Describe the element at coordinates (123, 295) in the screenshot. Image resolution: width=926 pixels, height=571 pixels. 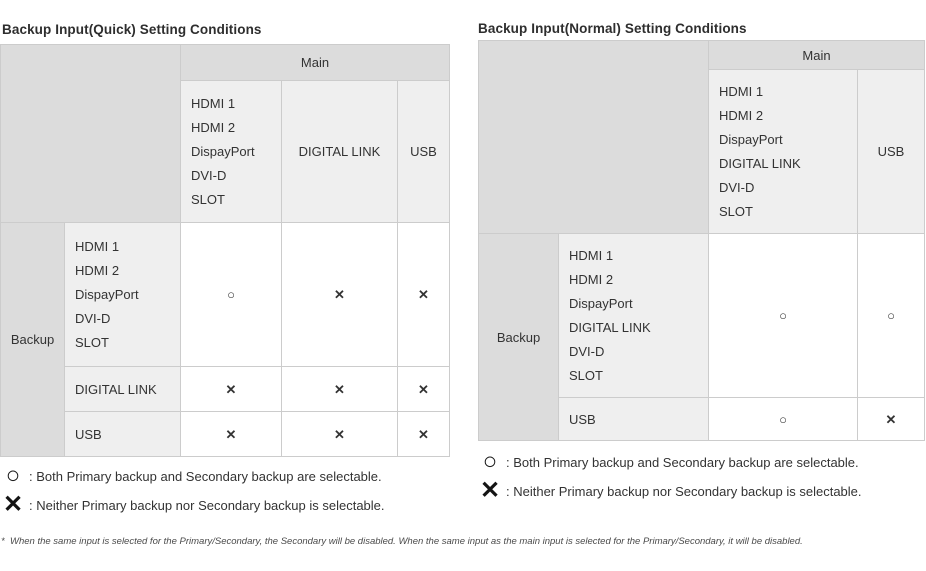
I see `row-label-cell: HDMI 1 HDMI 2 DispayPort DVI-D SLOT` at that location.